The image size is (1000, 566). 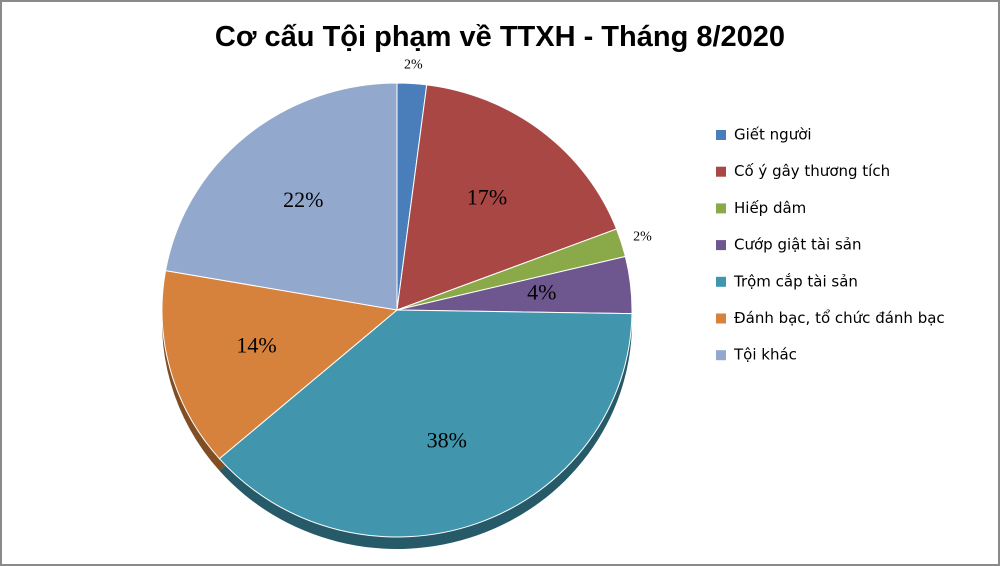 What do you see at coordinates (500, 37) in the screenshot?
I see `chart-title: Cơ cấu Tội phạm về TTXH - Tháng 8/2020` at bounding box center [500, 37].